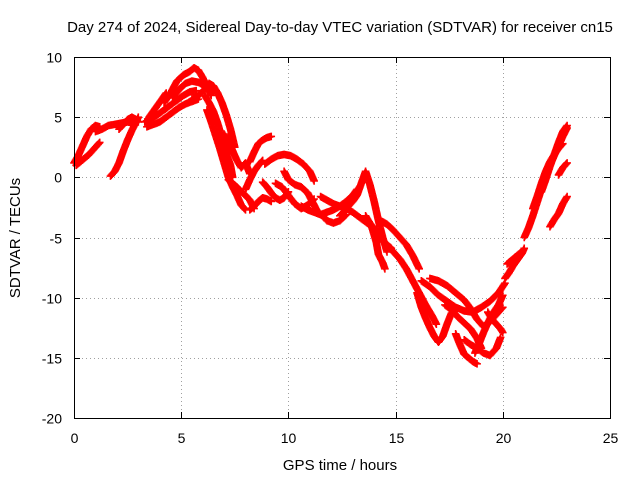 The height and width of the screenshot is (480, 640). I want to click on y-tick-labels: -20 -15 -10 -5 0 5 10, so click(52, 238).